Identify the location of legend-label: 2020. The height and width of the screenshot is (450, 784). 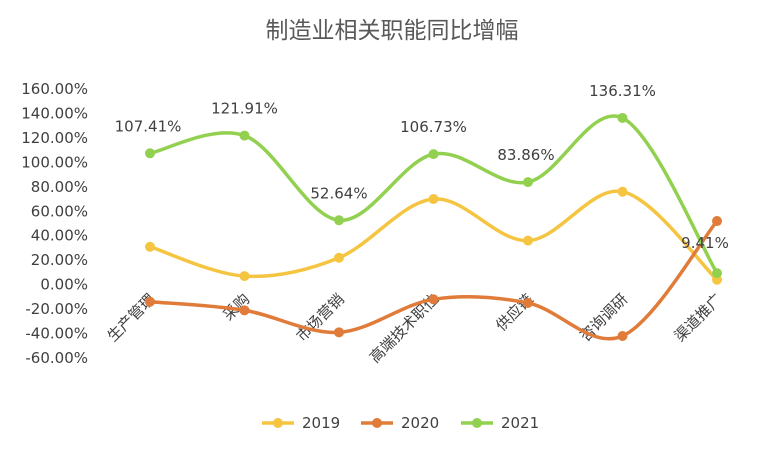
(420, 423).